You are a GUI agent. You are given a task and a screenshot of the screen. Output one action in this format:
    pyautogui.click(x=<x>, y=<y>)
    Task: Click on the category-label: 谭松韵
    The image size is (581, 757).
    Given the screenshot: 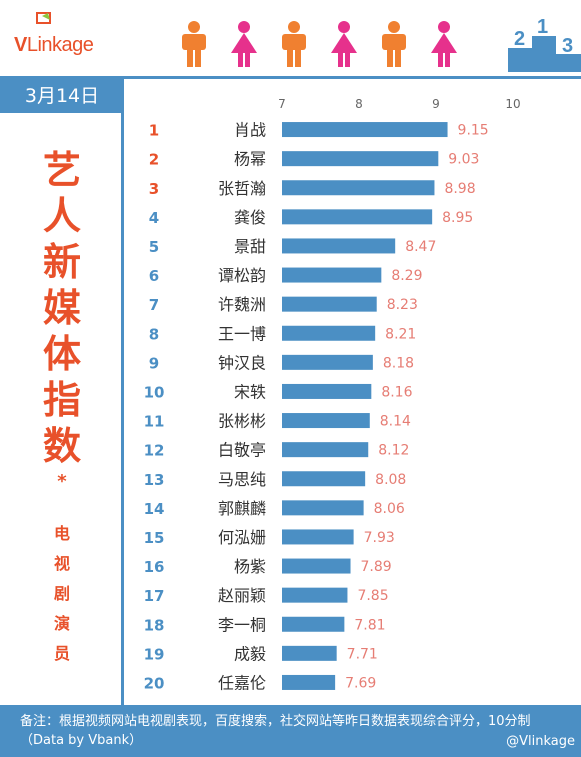 What is the action you would take?
    pyautogui.click(x=242, y=275)
    